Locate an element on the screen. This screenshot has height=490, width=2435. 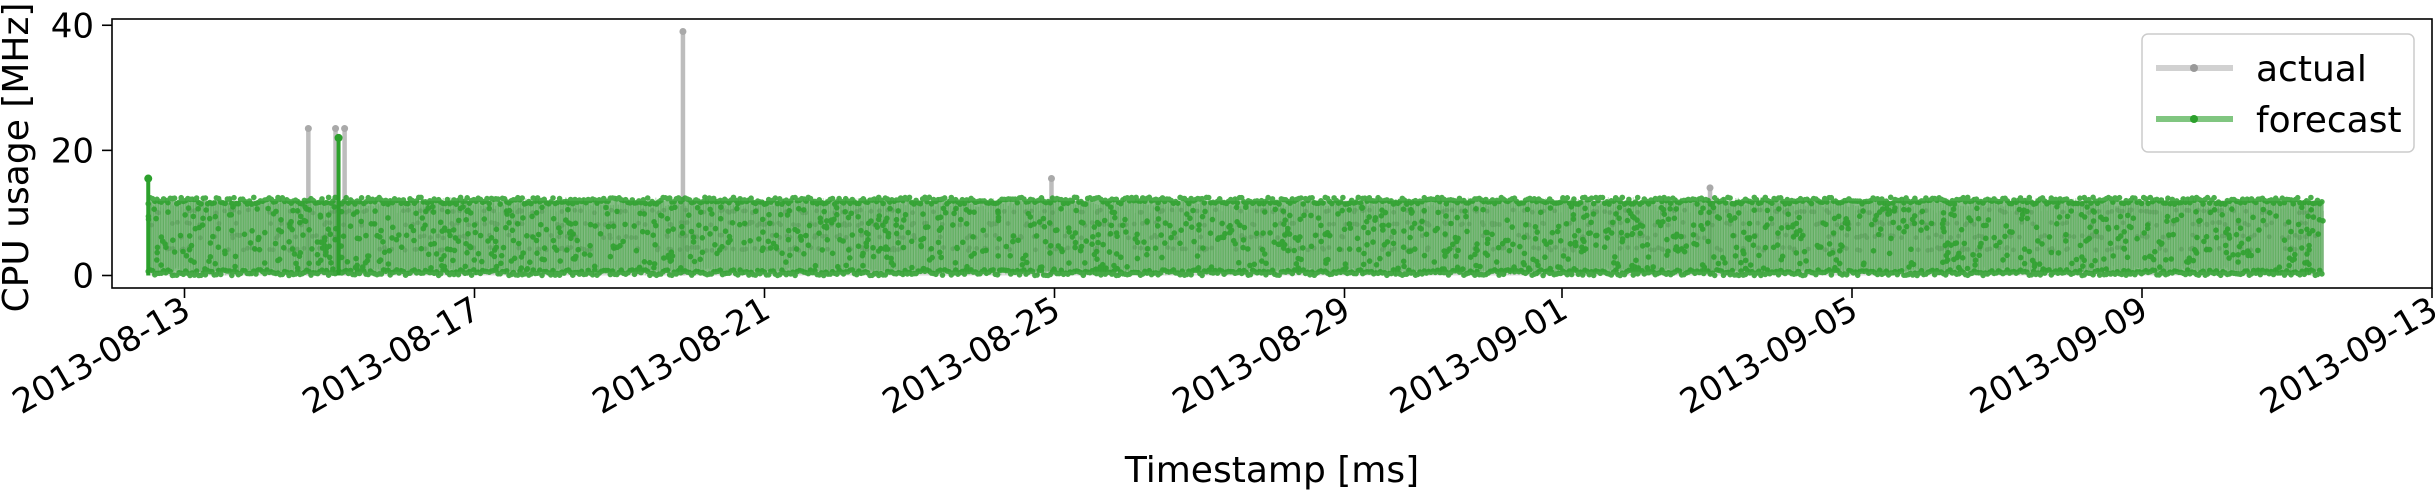
x-tick-label-2013-08-17: 2013-08-17 is located at coordinates (391, 355).